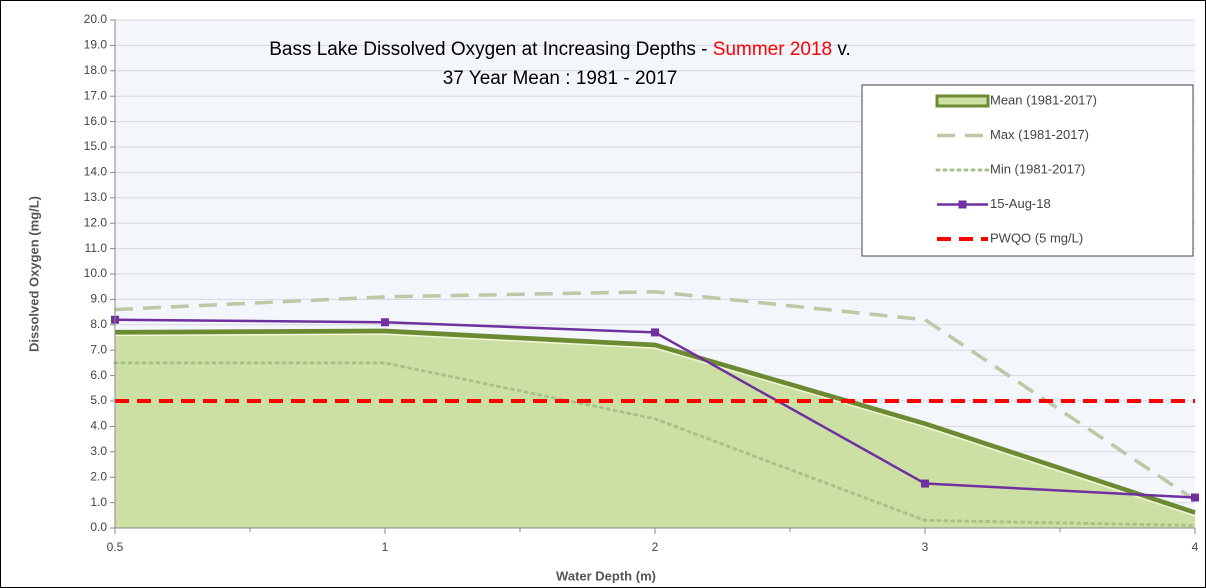  What do you see at coordinates (96, 273) in the screenshot?
I see `y-tick-label: 10.0` at bounding box center [96, 273].